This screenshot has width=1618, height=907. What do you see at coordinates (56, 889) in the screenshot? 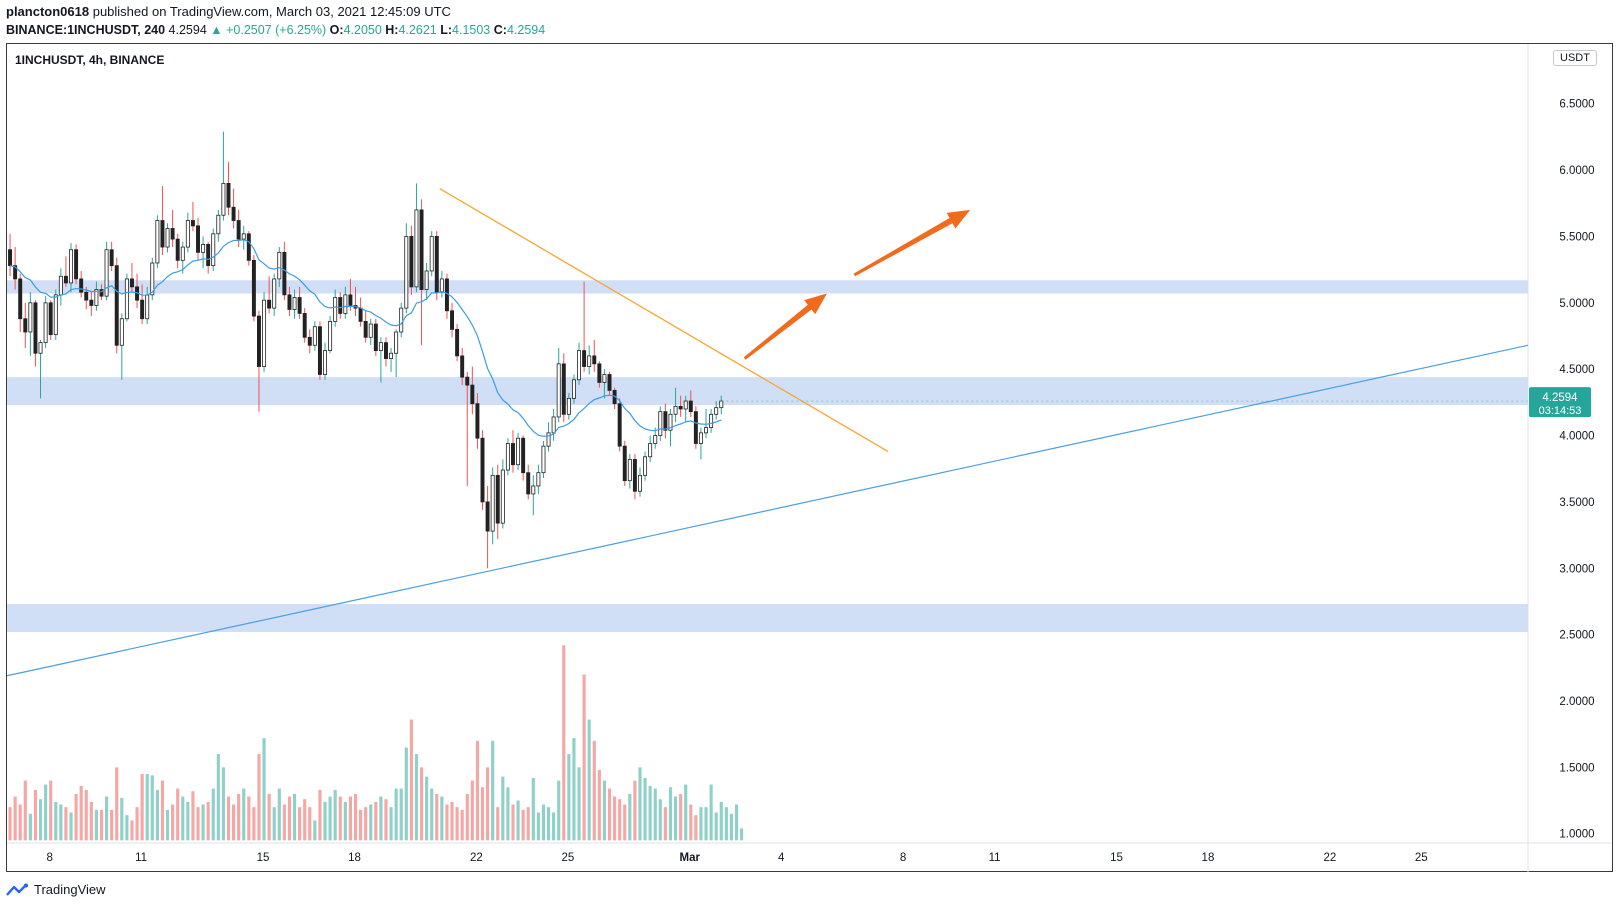
I see `footer-brand: TradingView` at bounding box center [56, 889].